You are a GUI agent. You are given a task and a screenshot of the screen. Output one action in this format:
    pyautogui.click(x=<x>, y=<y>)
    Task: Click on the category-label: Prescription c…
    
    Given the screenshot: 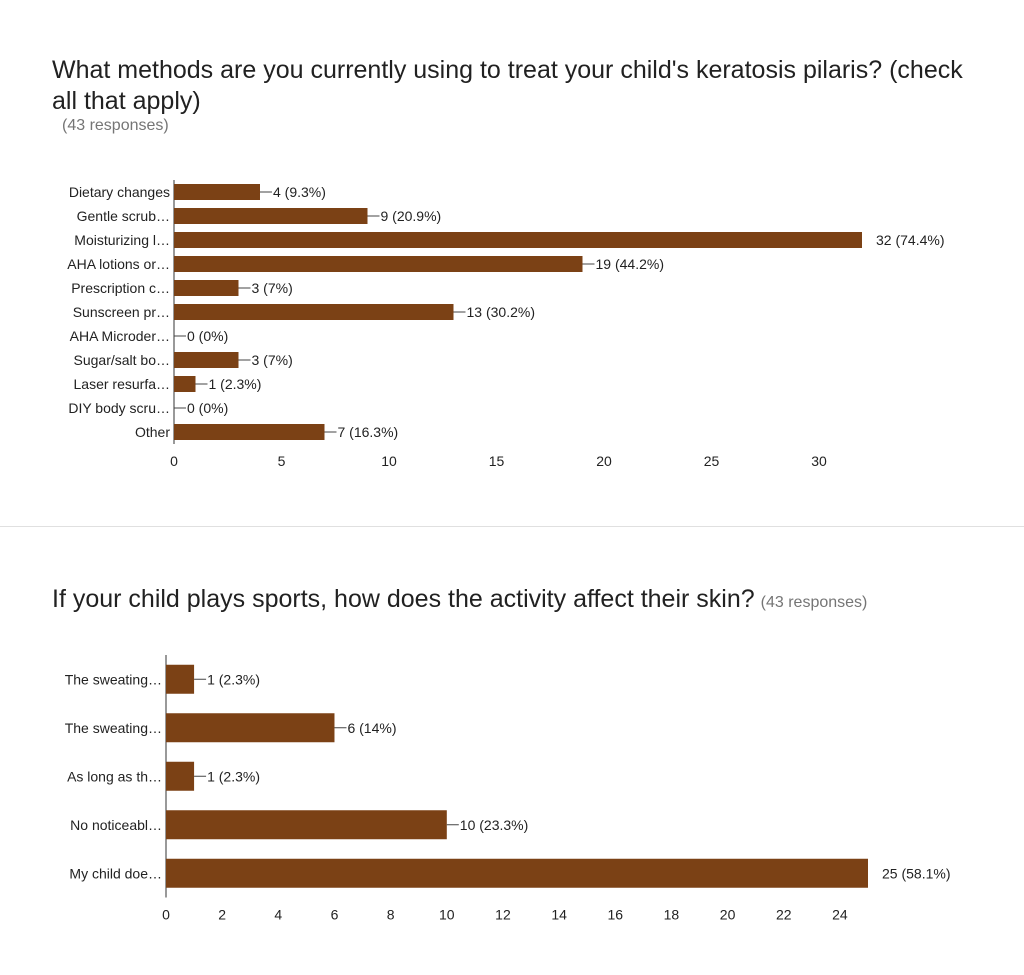 What is the action you would take?
    pyautogui.click(x=120, y=288)
    